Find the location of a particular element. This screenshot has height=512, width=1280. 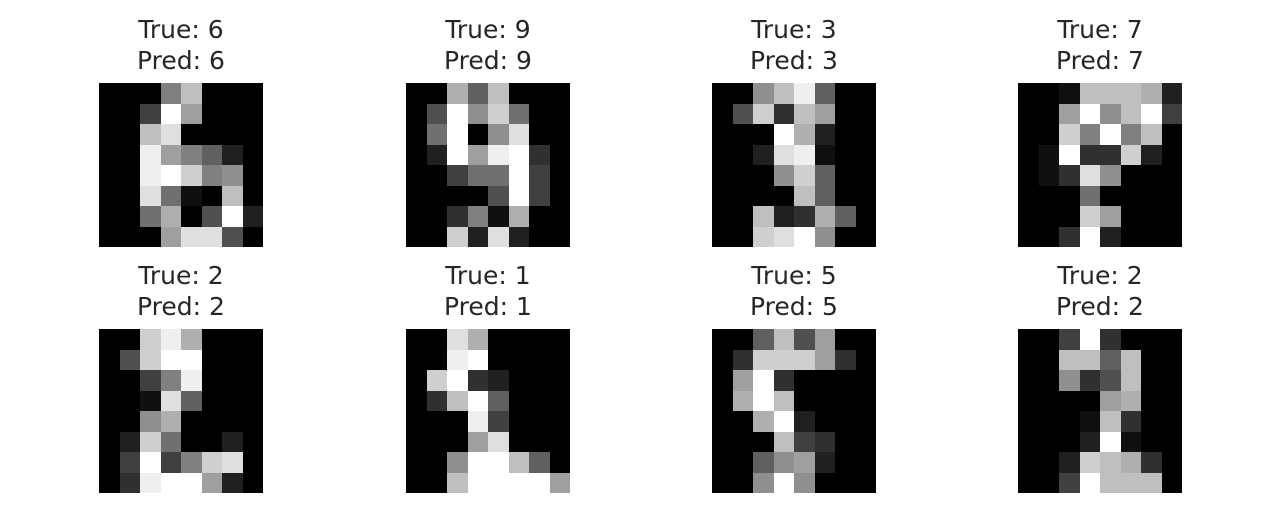

panel-title: True: 7 Pred: 7 is located at coordinates (1100, 45).